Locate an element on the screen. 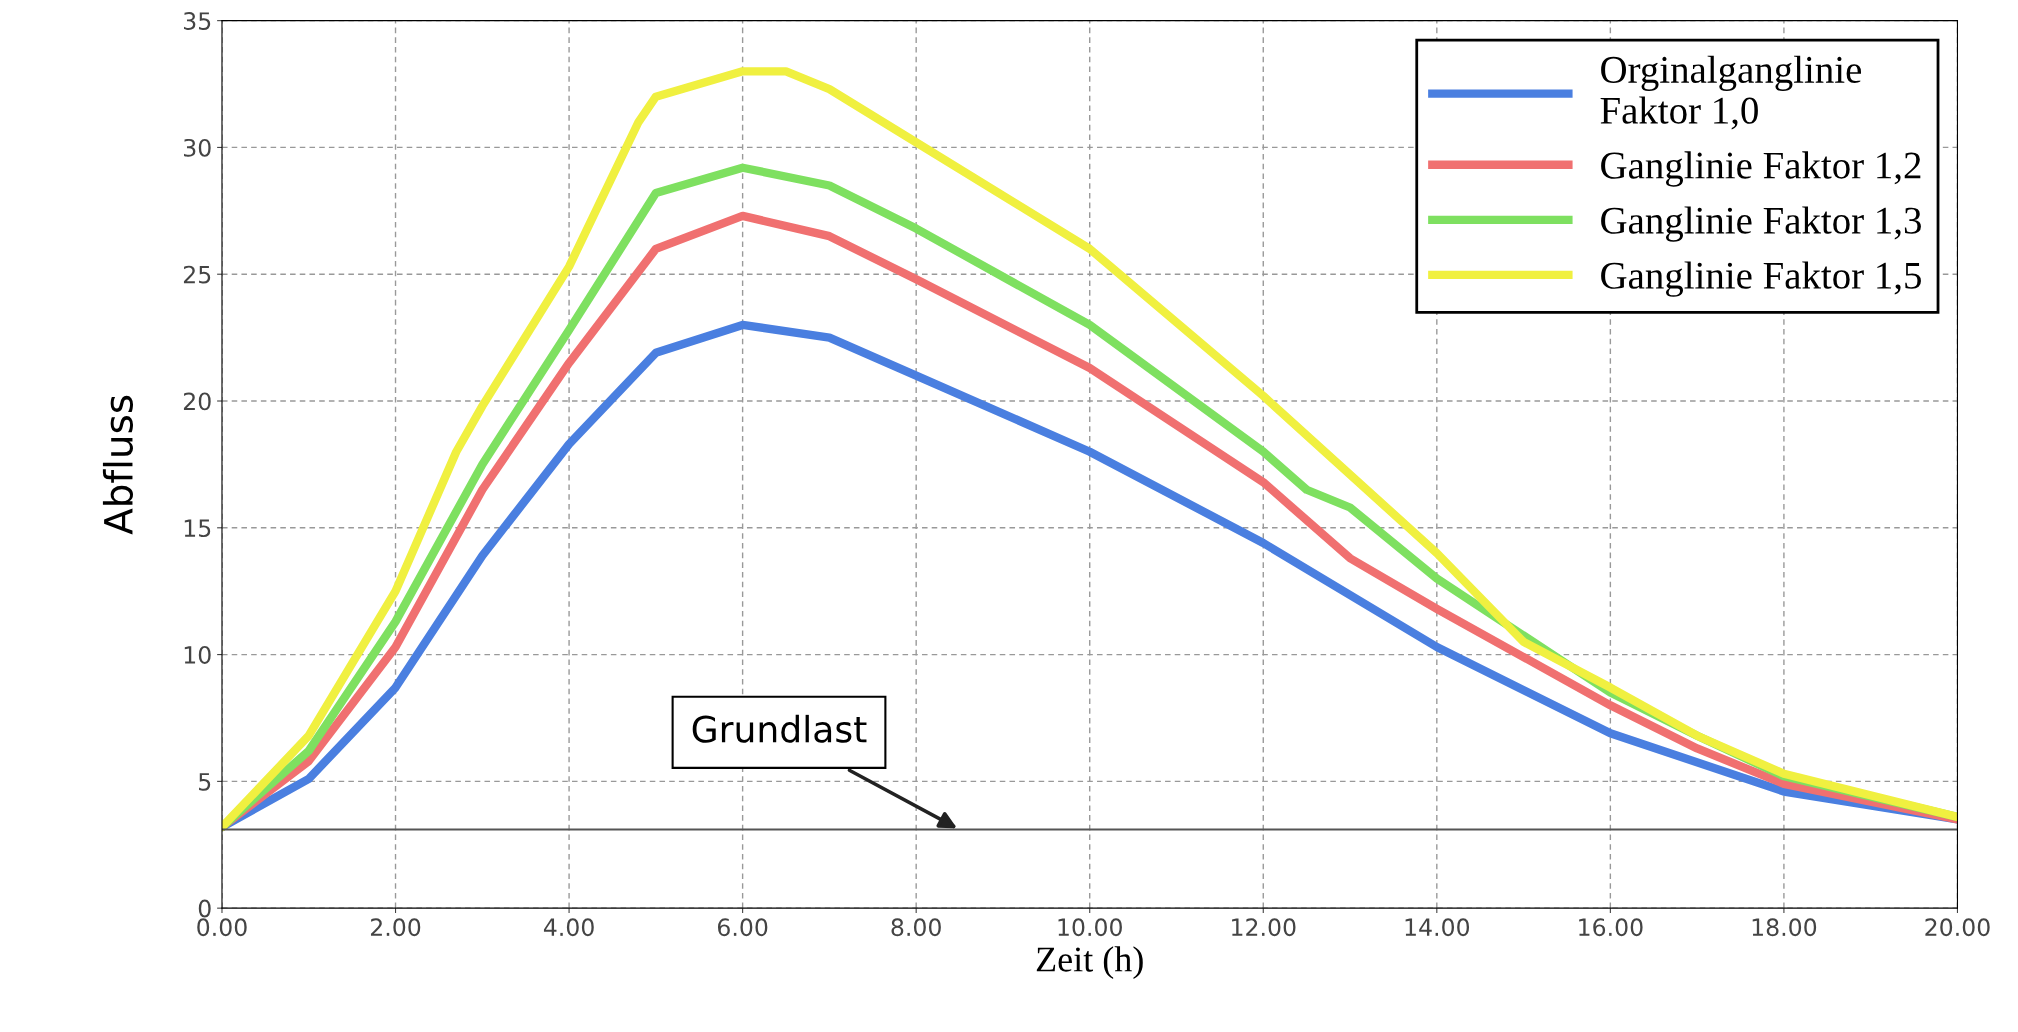 This screenshot has width=2018, height=1032. x-tick-label: 20.00 is located at coordinates (1957, 927).